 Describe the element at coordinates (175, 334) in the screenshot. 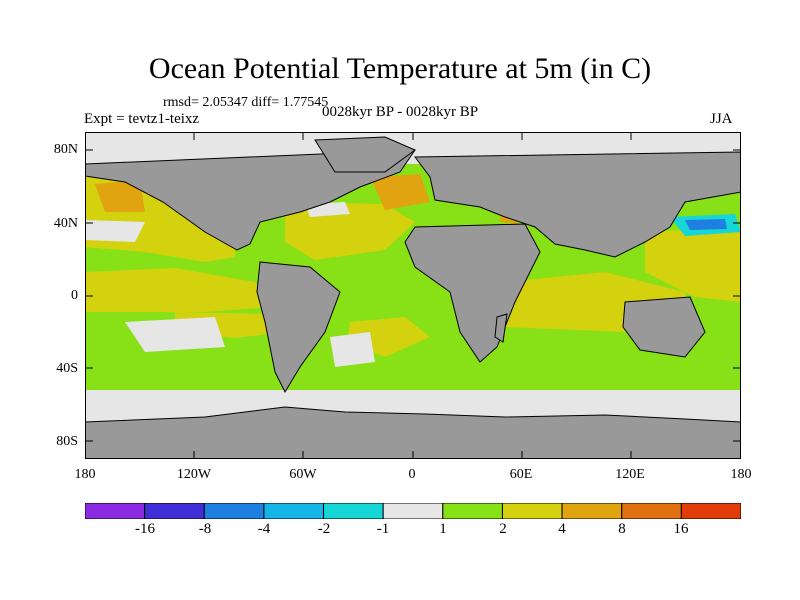

I see `south-pacific-white-patch` at that location.